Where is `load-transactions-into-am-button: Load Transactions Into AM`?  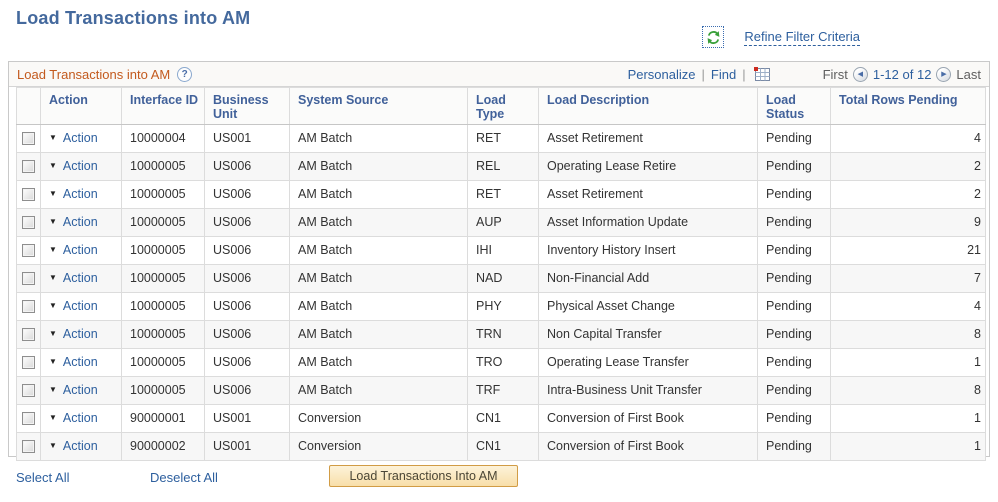 load-transactions-into-am-button: Load Transactions Into AM is located at coordinates (423, 476).